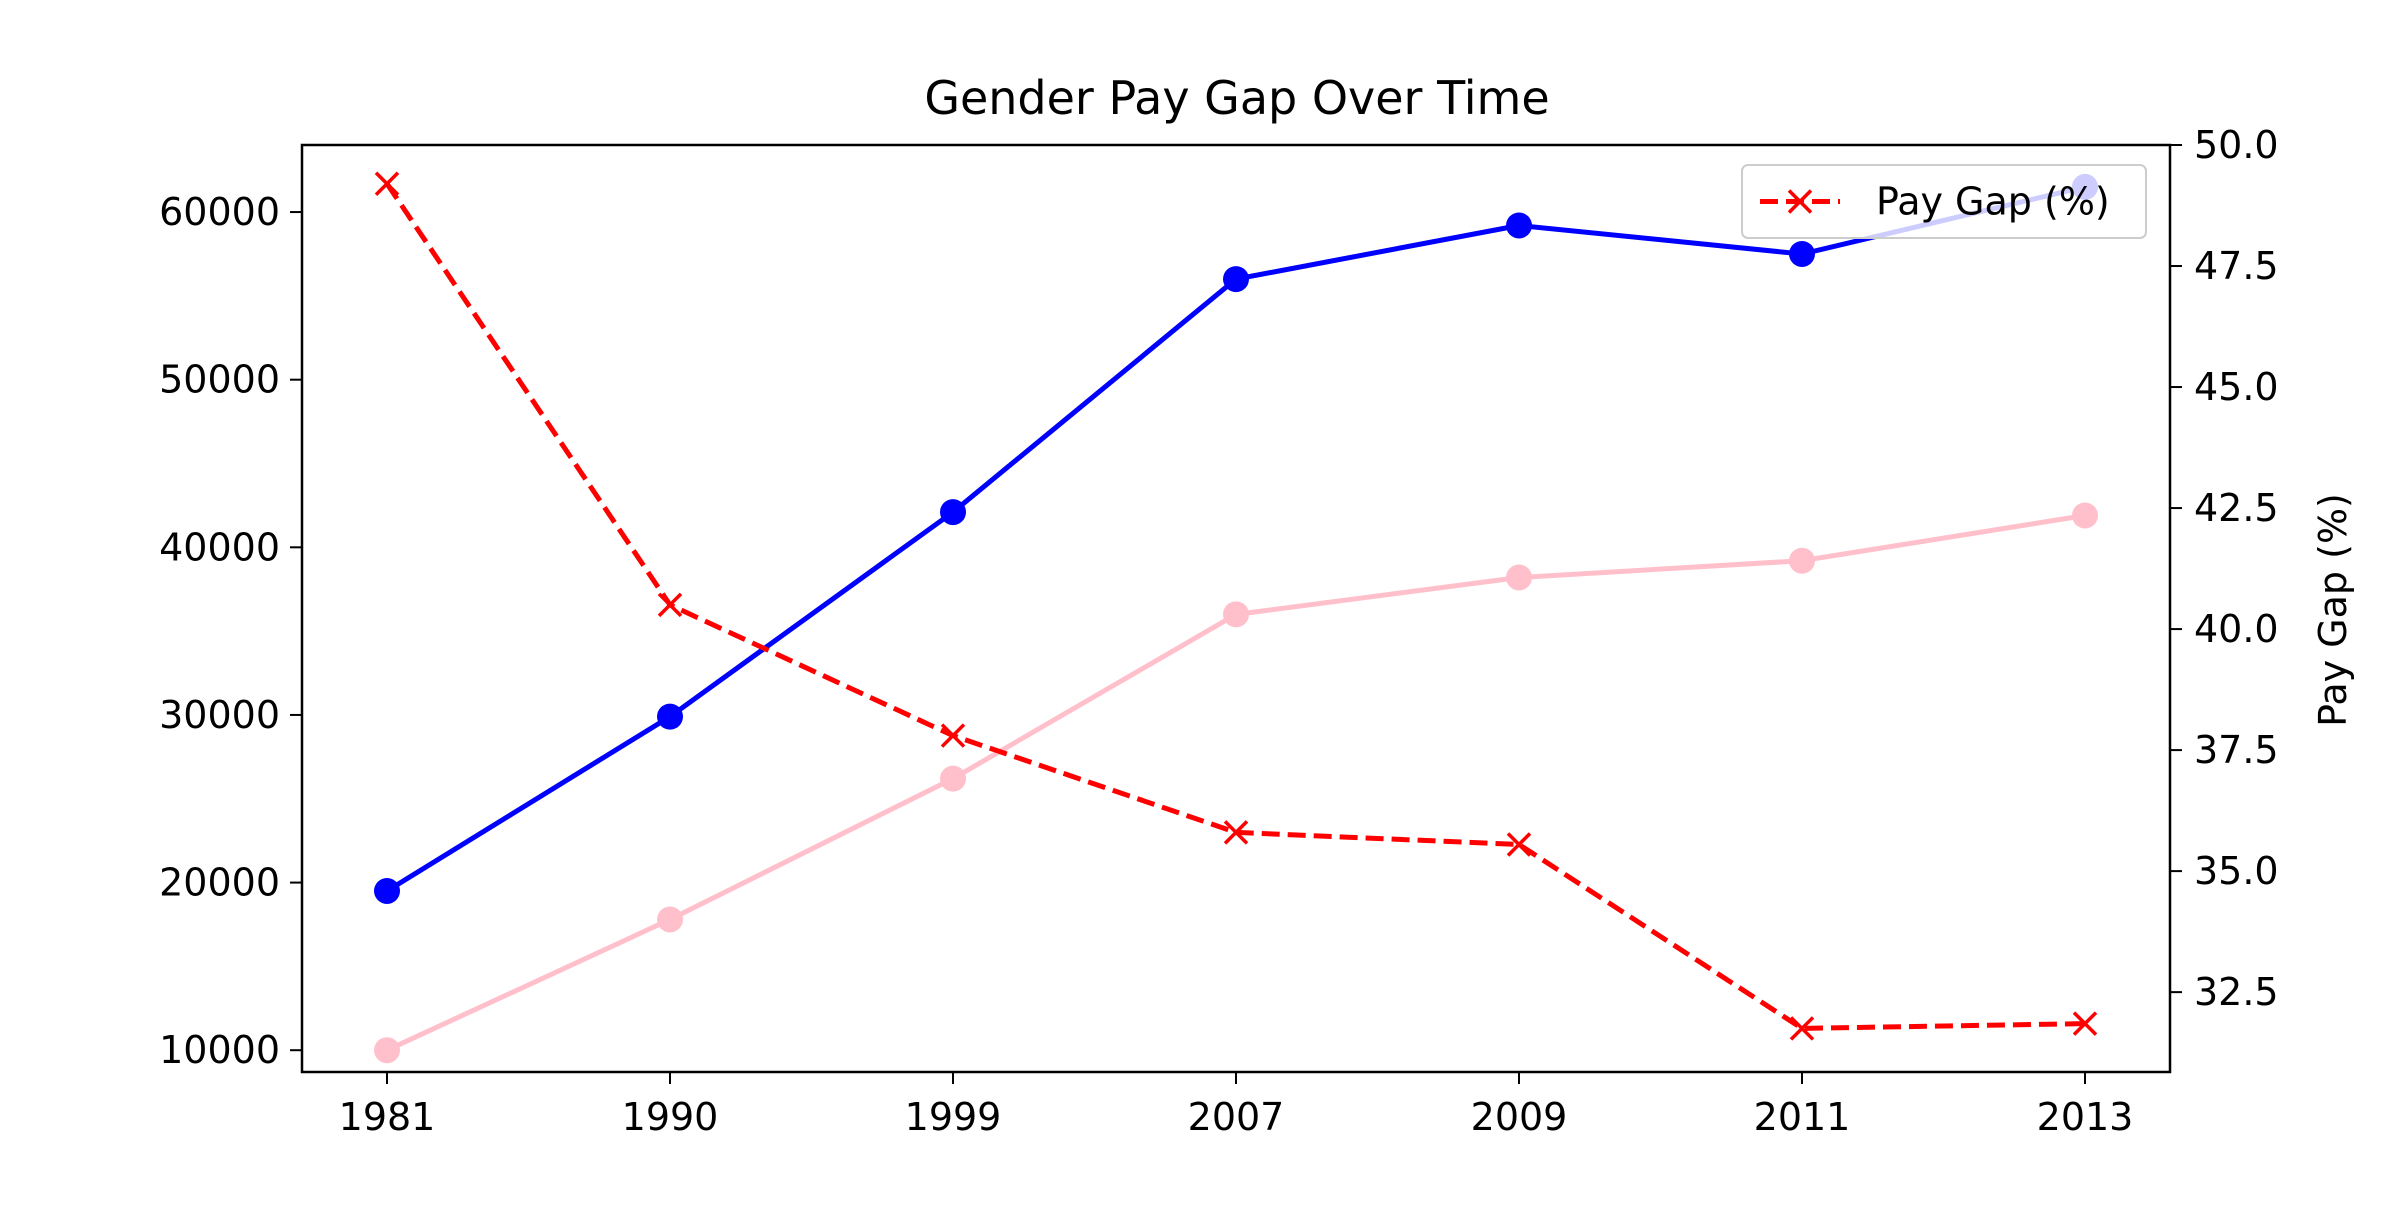 This screenshot has width=2400, height=1205. I want to click on y-right-tick-label: 32.5, so click(2236, 992).